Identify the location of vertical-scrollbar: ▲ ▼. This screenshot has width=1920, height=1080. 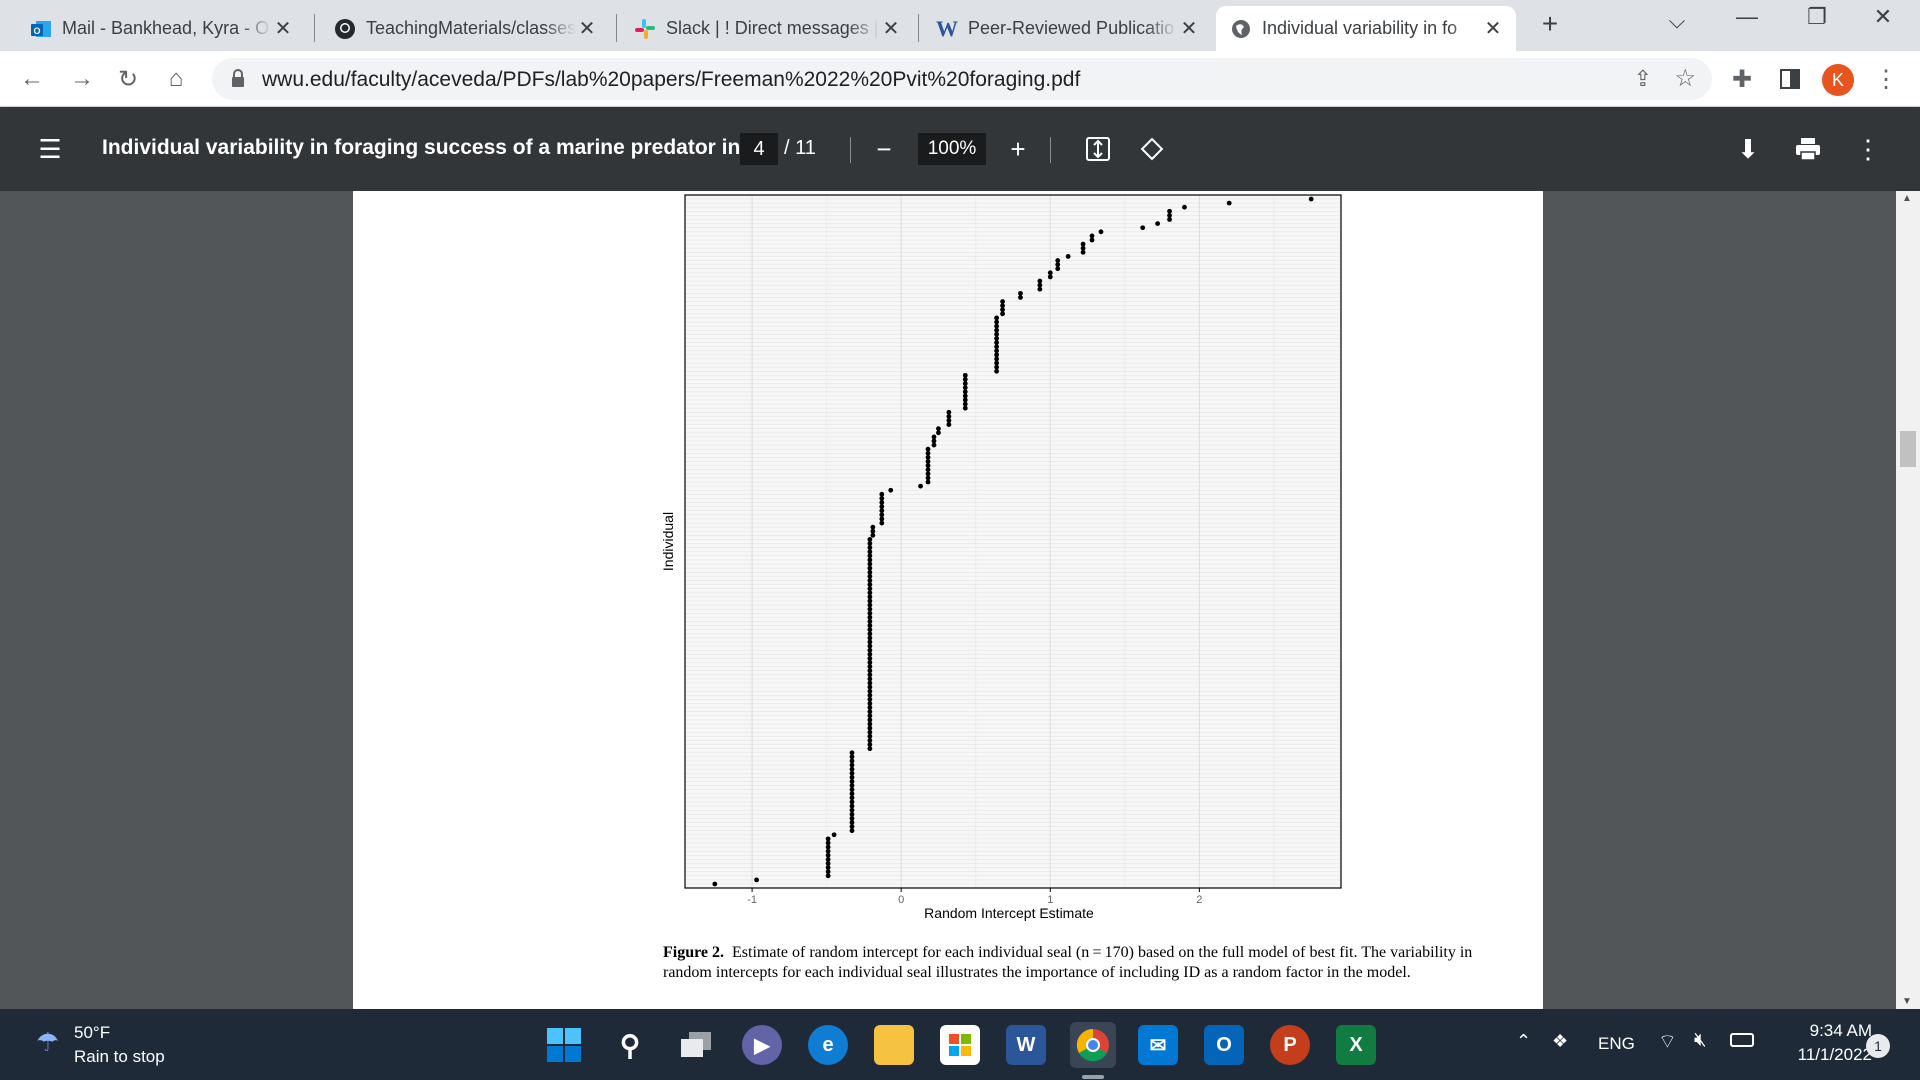
(1908, 600).